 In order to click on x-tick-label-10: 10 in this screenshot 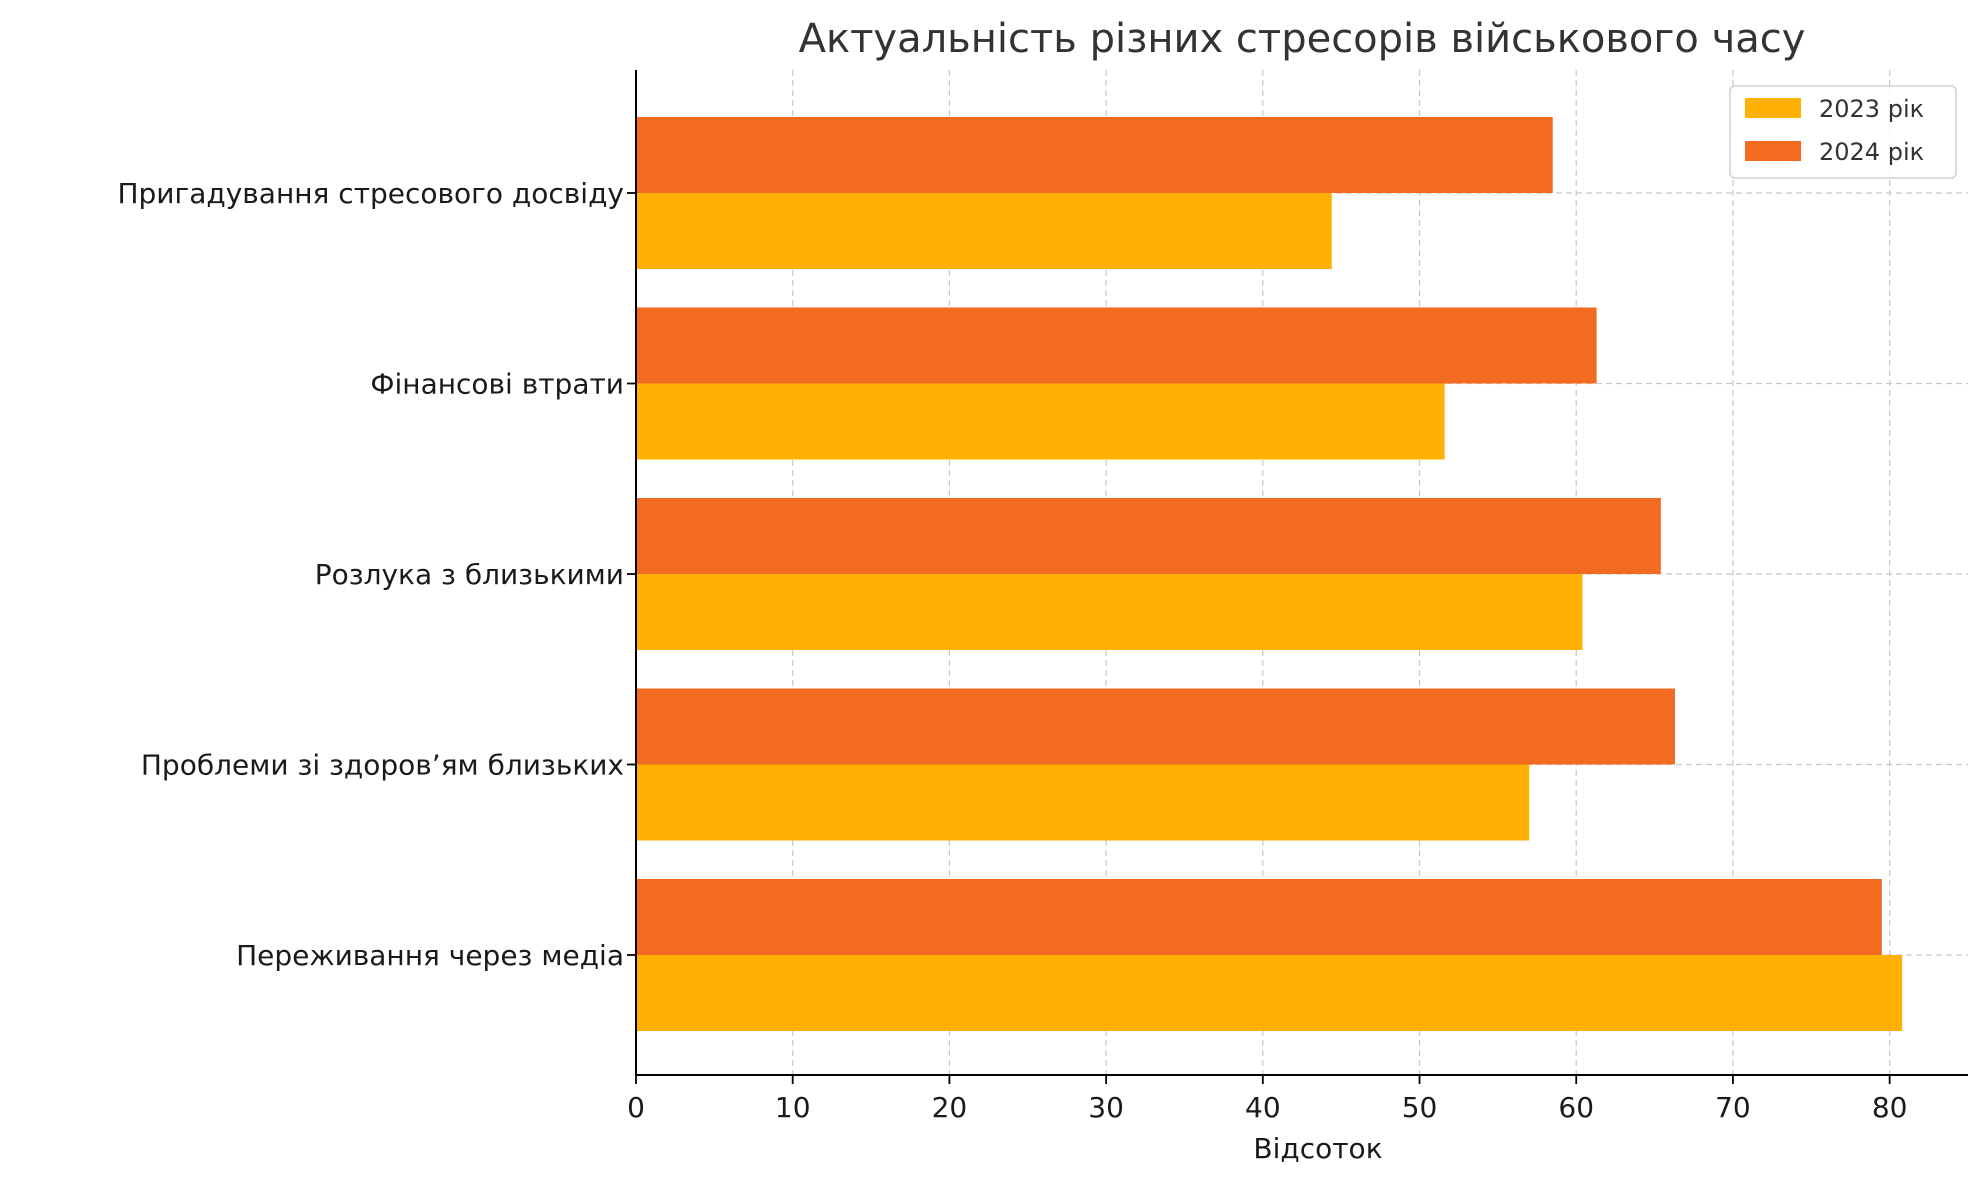, I will do `click(793, 1107)`.